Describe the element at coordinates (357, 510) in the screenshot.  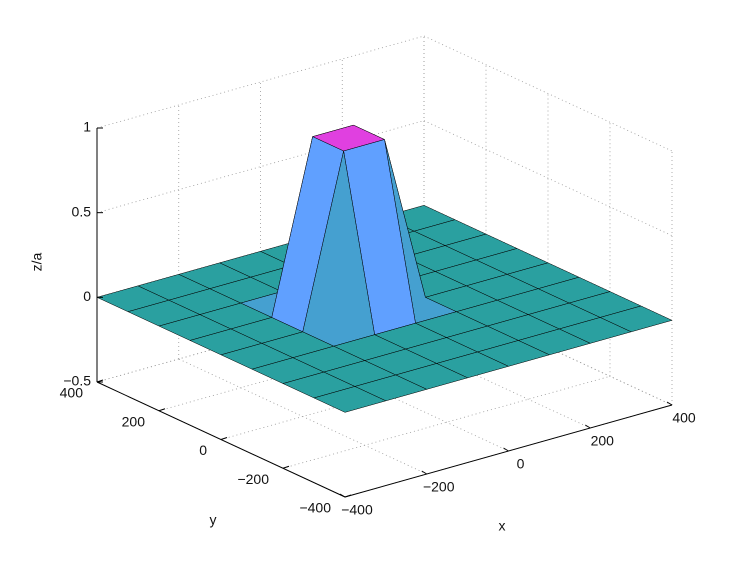
I see `x-tick-label: −400` at that location.